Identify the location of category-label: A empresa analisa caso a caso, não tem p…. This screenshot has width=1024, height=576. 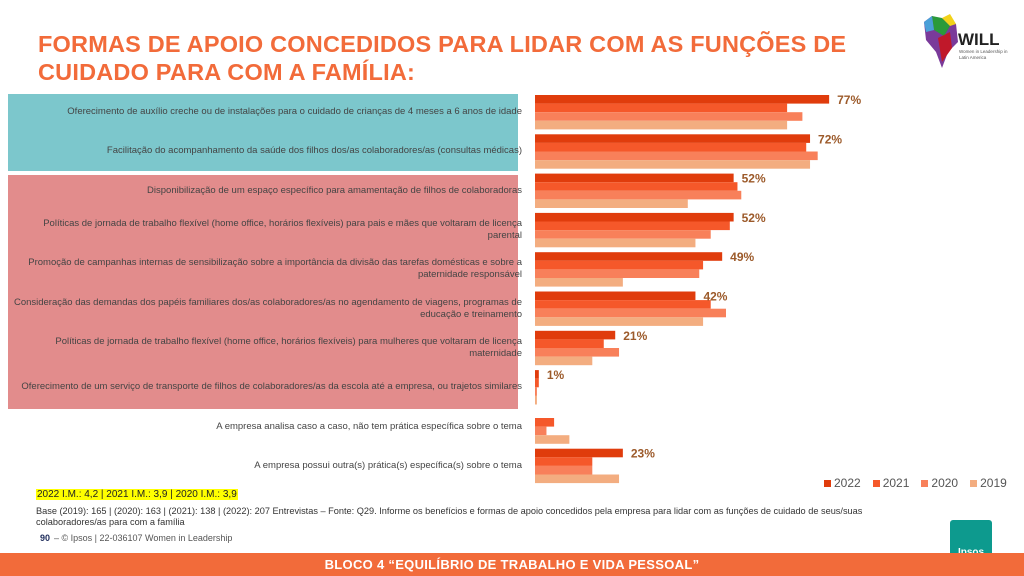
(369, 426).